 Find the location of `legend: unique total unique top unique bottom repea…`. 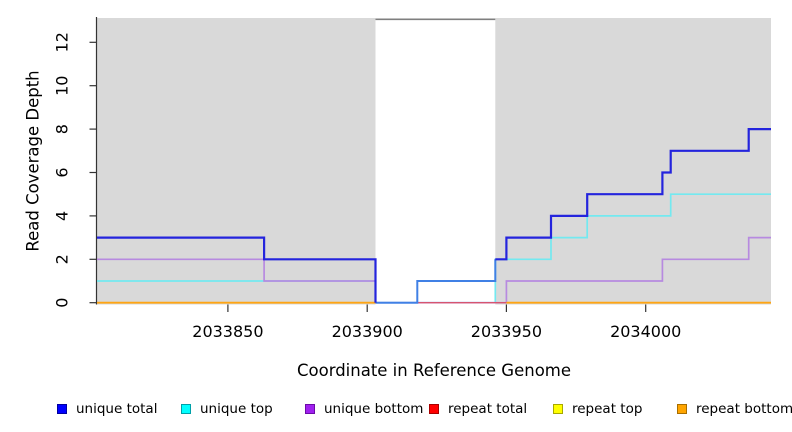

legend: unique total unique top unique bottom repea… is located at coordinates (396, 411).